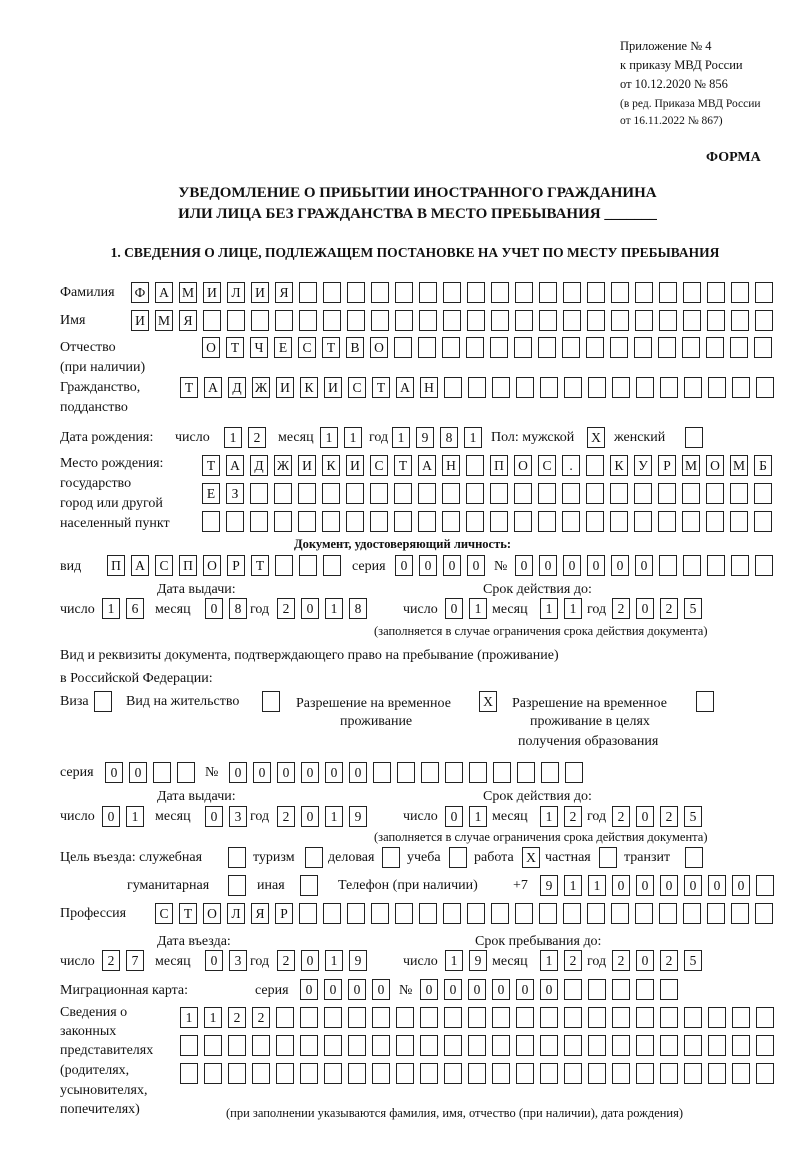 This screenshot has width=800, height=1163. What do you see at coordinates (259, 347) in the screenshot?
I see `field-patronymic-cell: Ч` at bounding box center [259, 347].